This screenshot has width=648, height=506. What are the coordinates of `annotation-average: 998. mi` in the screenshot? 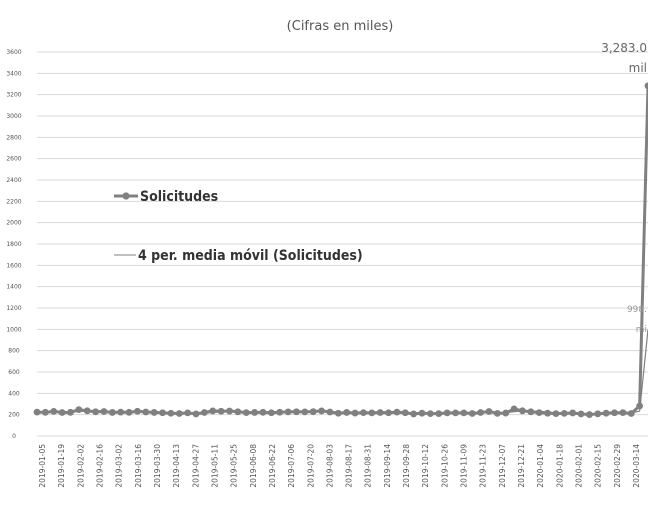 It's located at (637, 320).